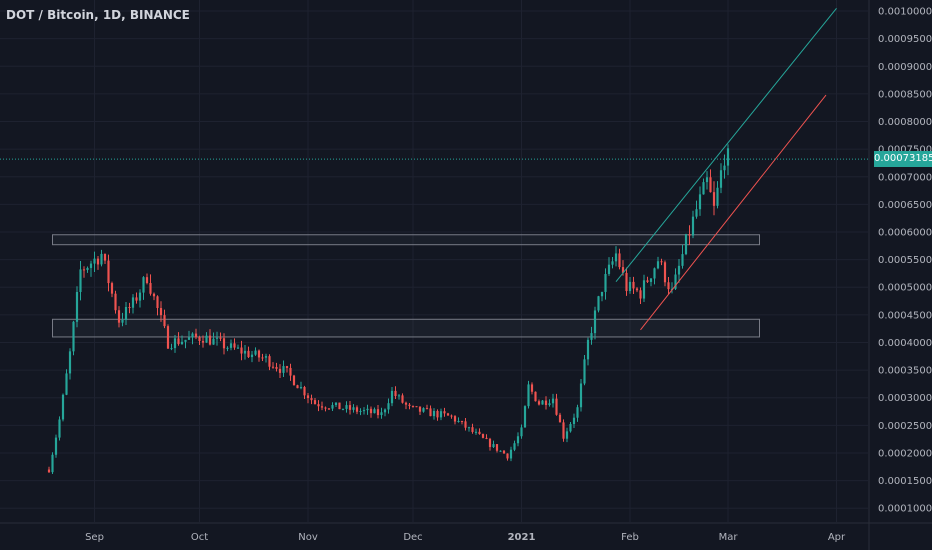  I want to click on y-tick-label: 0.00010000, so click(905, 509).